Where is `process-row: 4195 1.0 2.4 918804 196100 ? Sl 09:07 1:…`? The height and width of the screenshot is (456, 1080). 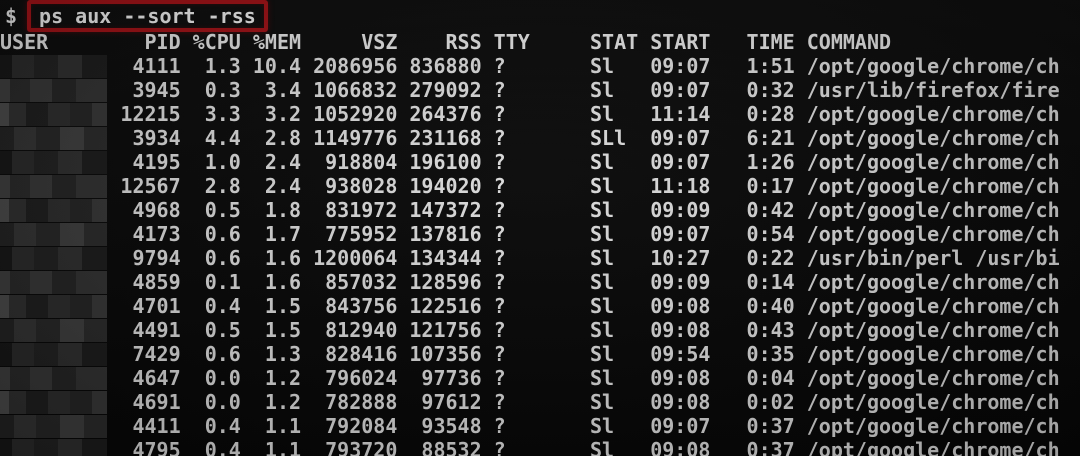
process-row: 4195 1.0 2.4 918804 196100 ? Sl 09:07 1:… is located at coordinates (540, 162).